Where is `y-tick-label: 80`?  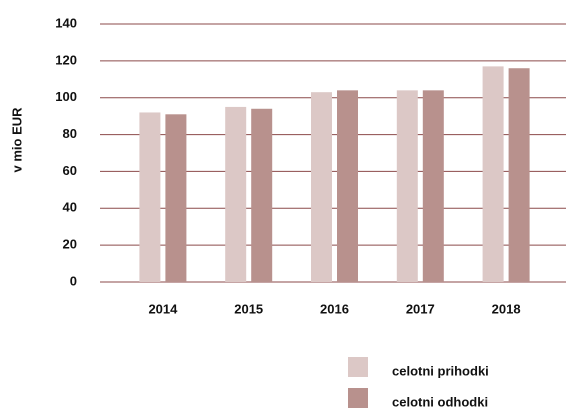
y-tick-label: 80 is located at coordinates (70, 133).